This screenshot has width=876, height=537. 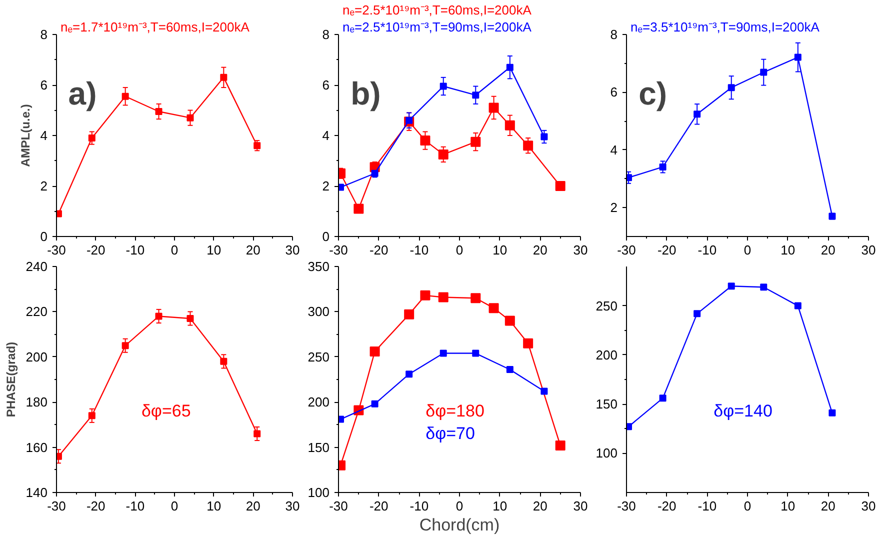 What do you see at coordinates (459, 525) in the screenshot?
I see `x-axis-title: Chord(cm)` at bounding box center [459, 525].